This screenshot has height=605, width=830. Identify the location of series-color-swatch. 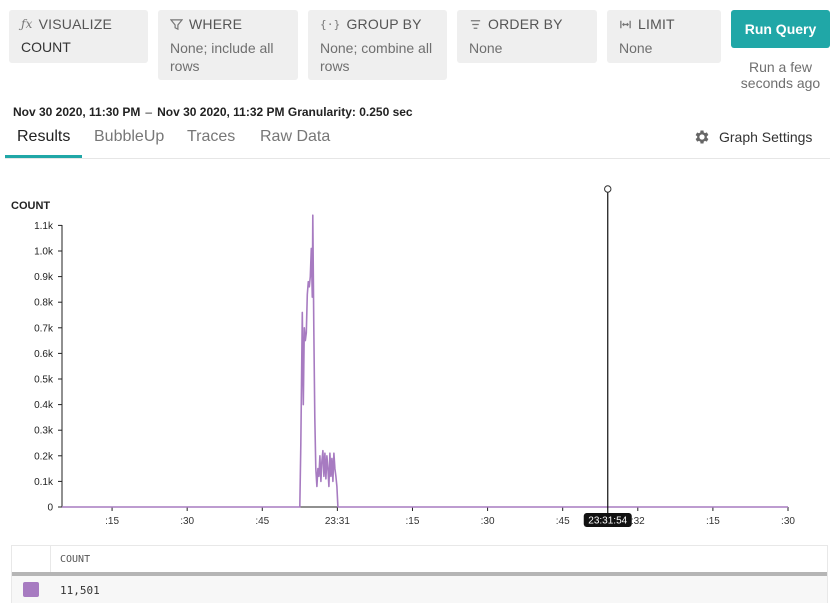
(31, 589).